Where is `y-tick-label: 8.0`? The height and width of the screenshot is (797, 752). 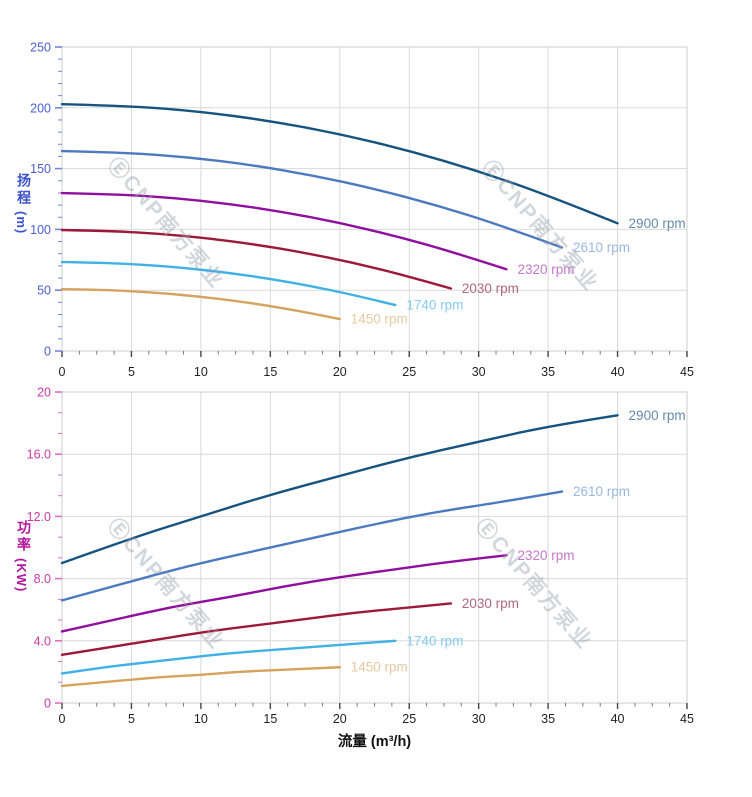 y-tick-label: 8.0 is located at coordinates (42, 579).